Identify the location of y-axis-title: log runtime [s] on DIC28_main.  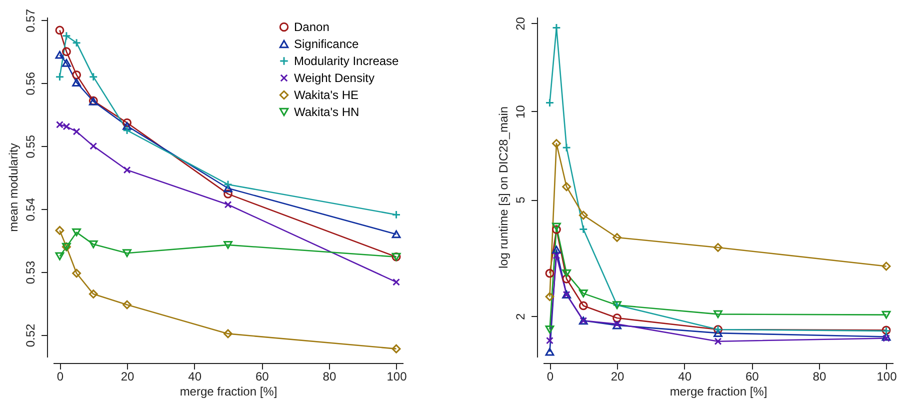
(503, 187).